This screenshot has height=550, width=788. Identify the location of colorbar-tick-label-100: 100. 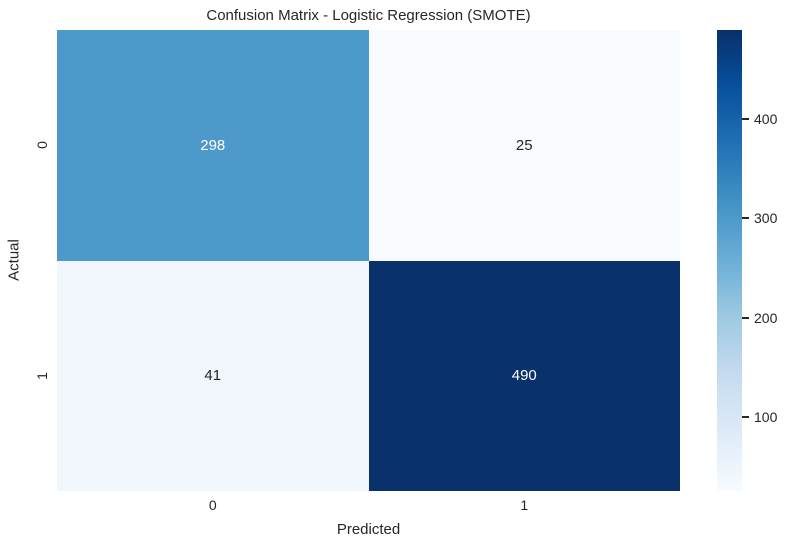
(766, 416).